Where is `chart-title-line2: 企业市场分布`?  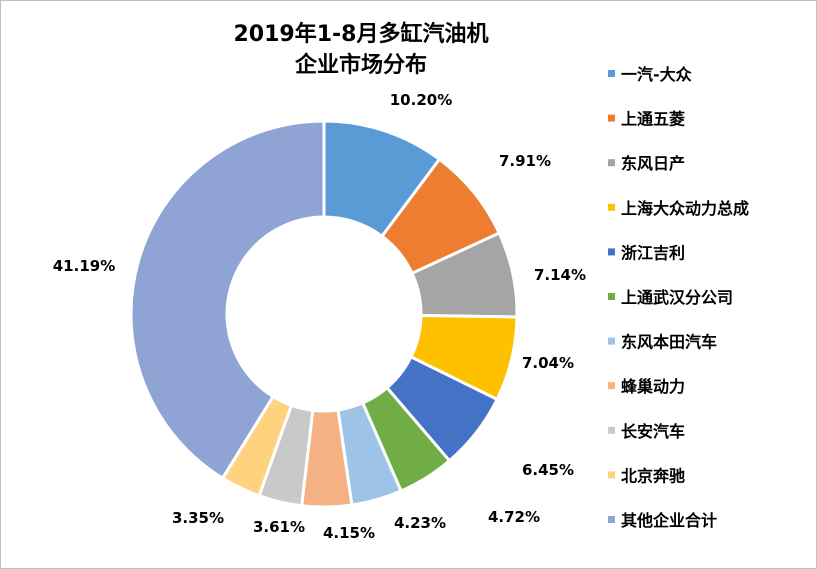
chart-title-line2: 企业市场分布 is located at coordinates (360, 65).